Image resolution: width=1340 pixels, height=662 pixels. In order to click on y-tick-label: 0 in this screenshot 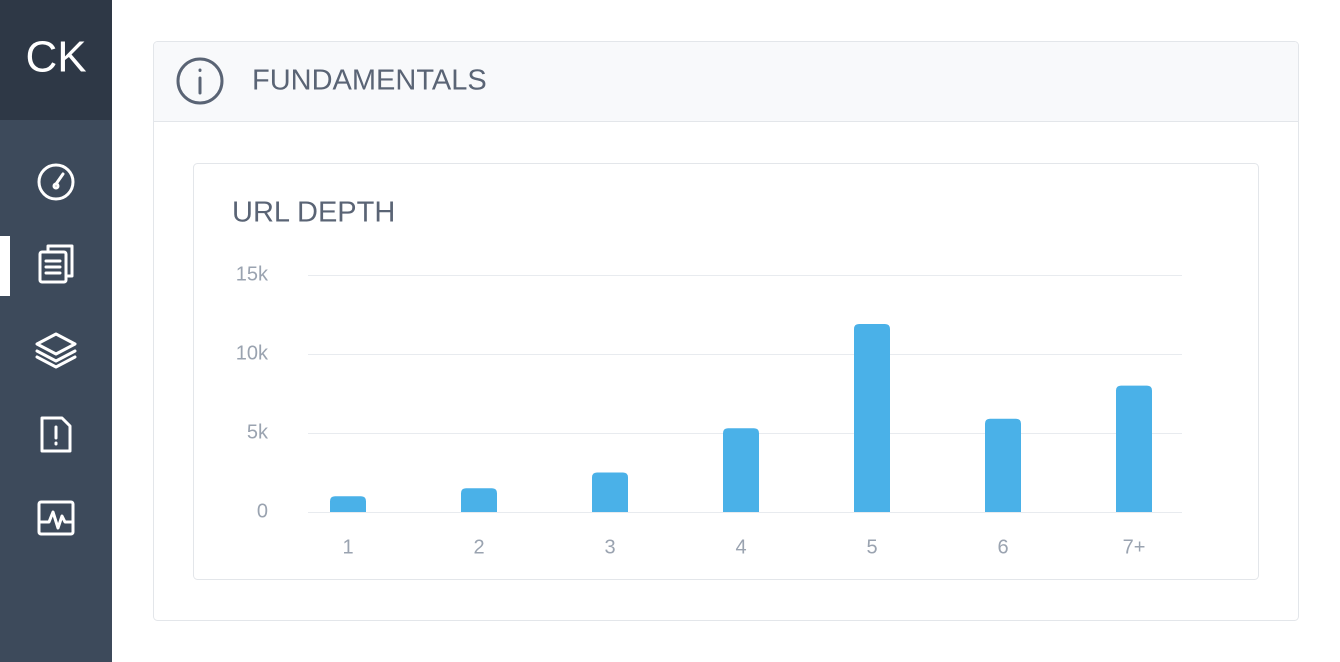, I will do `click(262, 511)`.